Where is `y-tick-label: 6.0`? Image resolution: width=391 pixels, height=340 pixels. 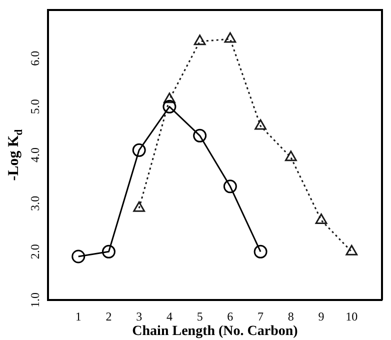
y-tick-label: 6.0 is located at coordinates (35, 58).